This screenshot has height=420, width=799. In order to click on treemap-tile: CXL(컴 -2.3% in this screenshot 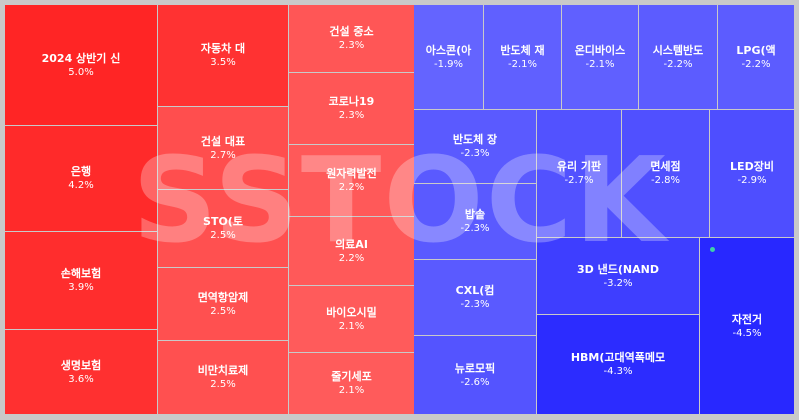, I will do `click(475, 297)`.